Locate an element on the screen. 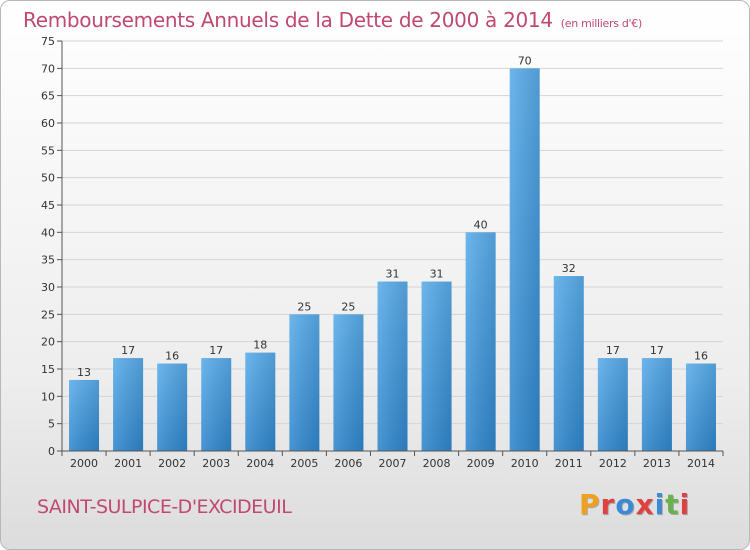  x-tick-label: 2010 is located at coordinates (525, 463).